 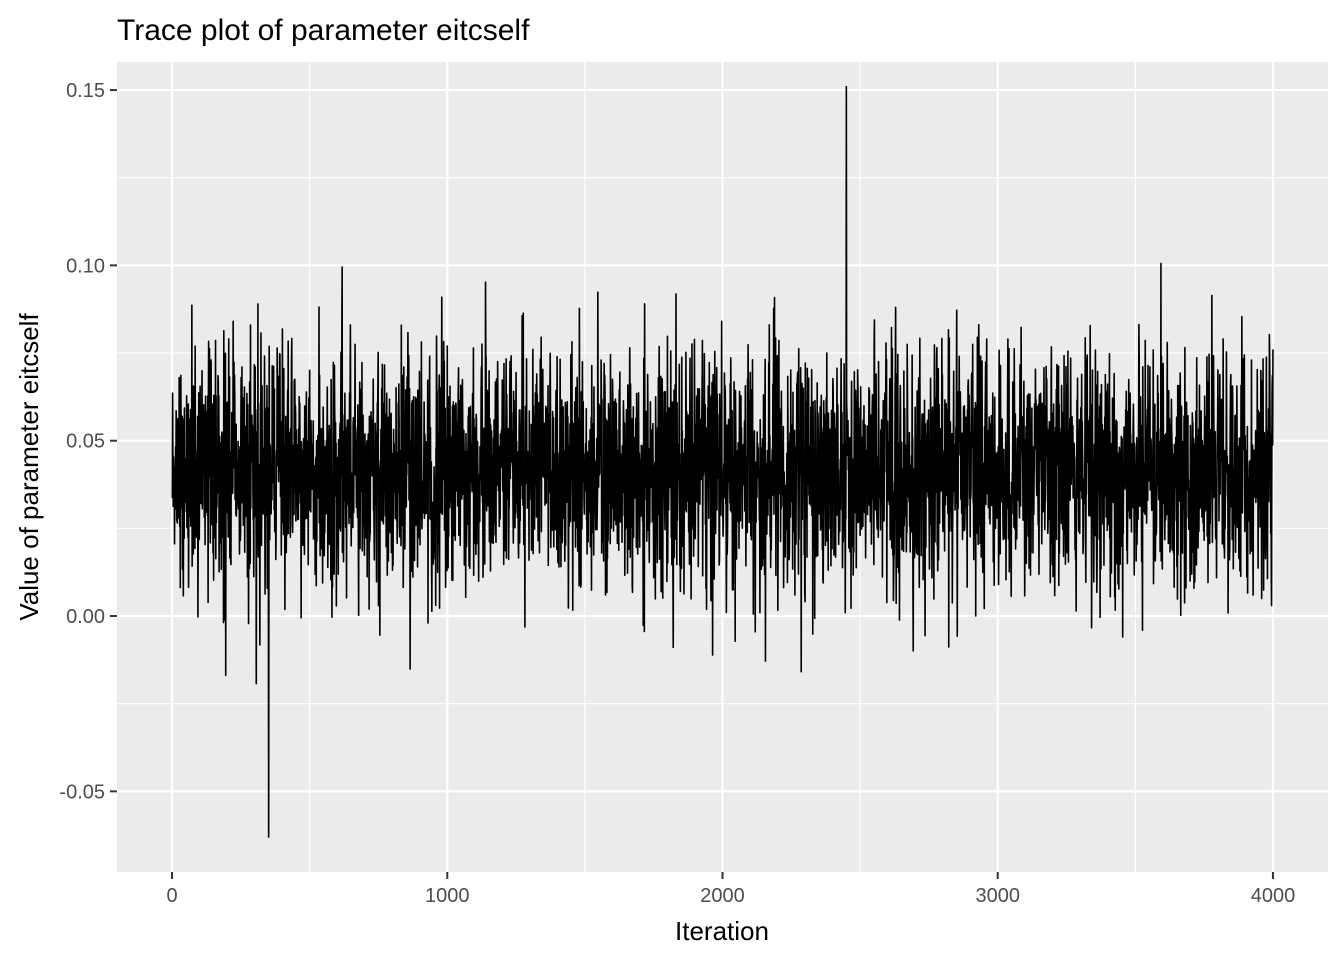 I want to click on x-axis-ticks: 0 1000 2000 3000 4000, so click(x=730, y=889).